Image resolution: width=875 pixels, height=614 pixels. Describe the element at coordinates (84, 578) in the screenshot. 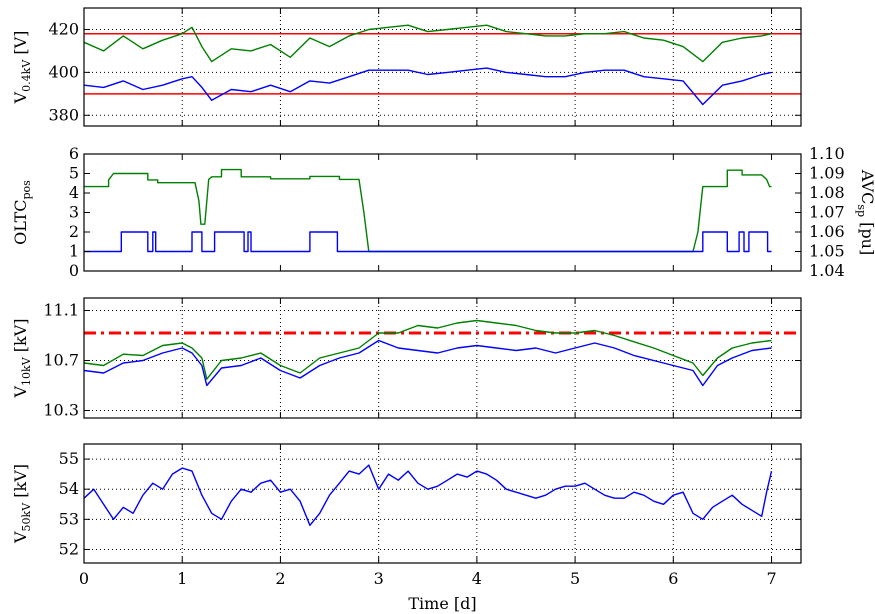

I see `x-tick-label: 0` at that location.